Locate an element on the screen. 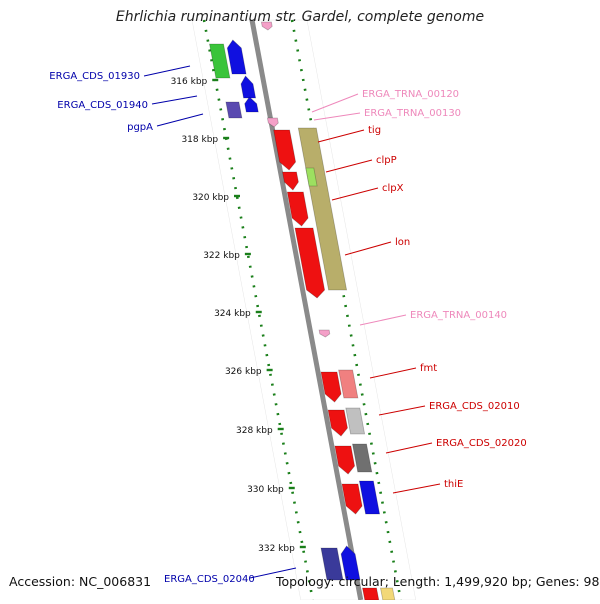 This screenshot has height=604, width=600. feature-label: clpX is located at coordinates (393, 188).